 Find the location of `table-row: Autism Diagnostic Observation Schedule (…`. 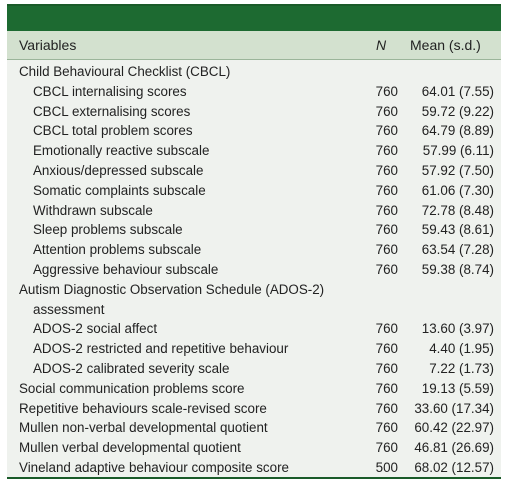

table-row: Autism Diagnostic Observation Schedule (… is located at coordinates (254, 290).